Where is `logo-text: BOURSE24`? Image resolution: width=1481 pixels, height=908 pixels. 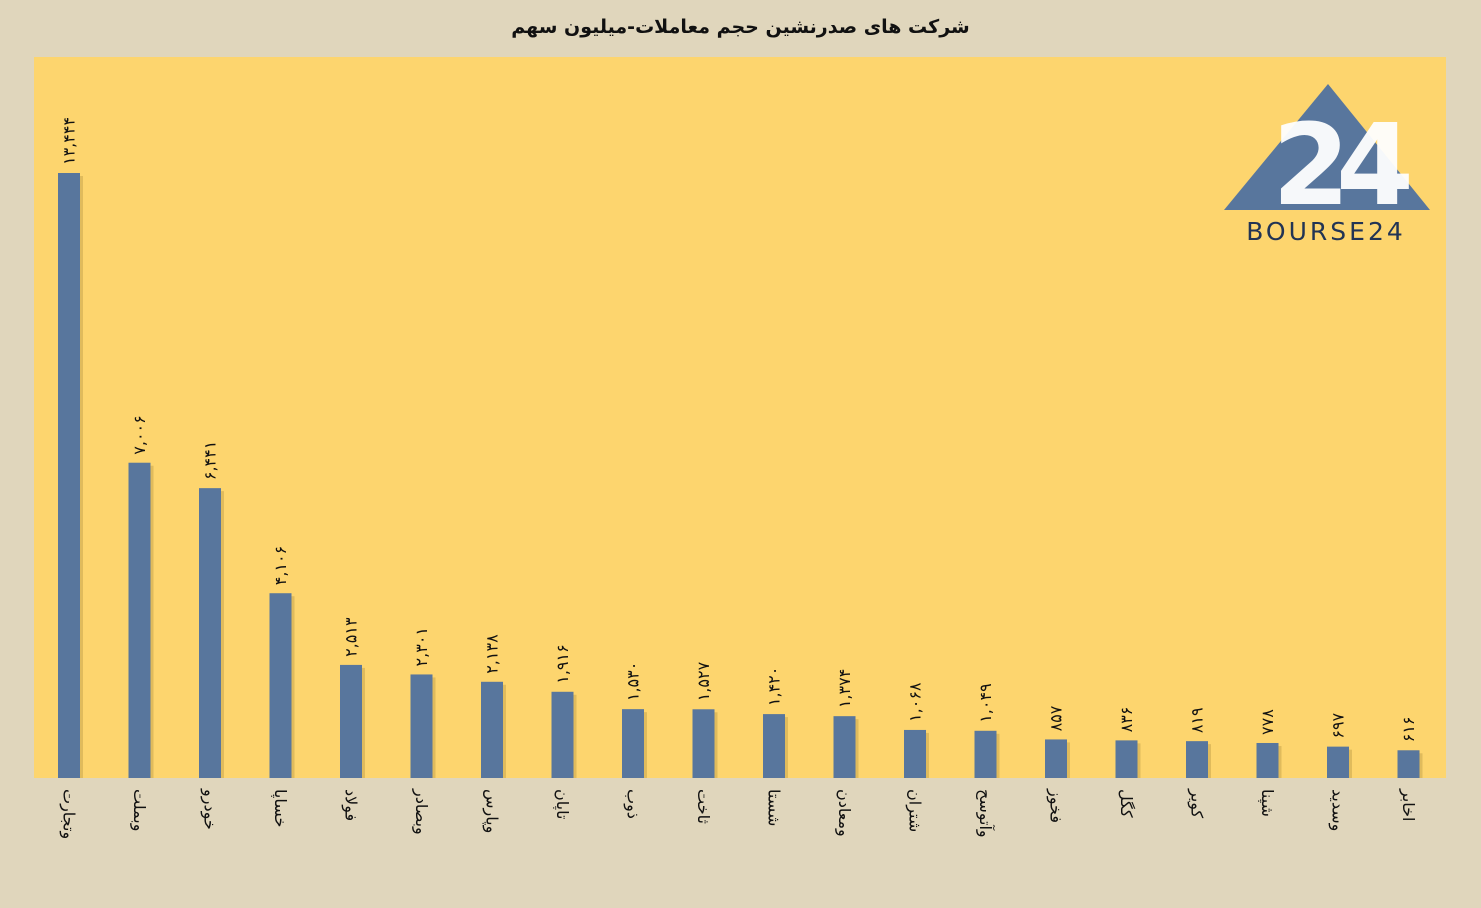
logo-text: BOURSE24 is located at coordinates (1326, 231).